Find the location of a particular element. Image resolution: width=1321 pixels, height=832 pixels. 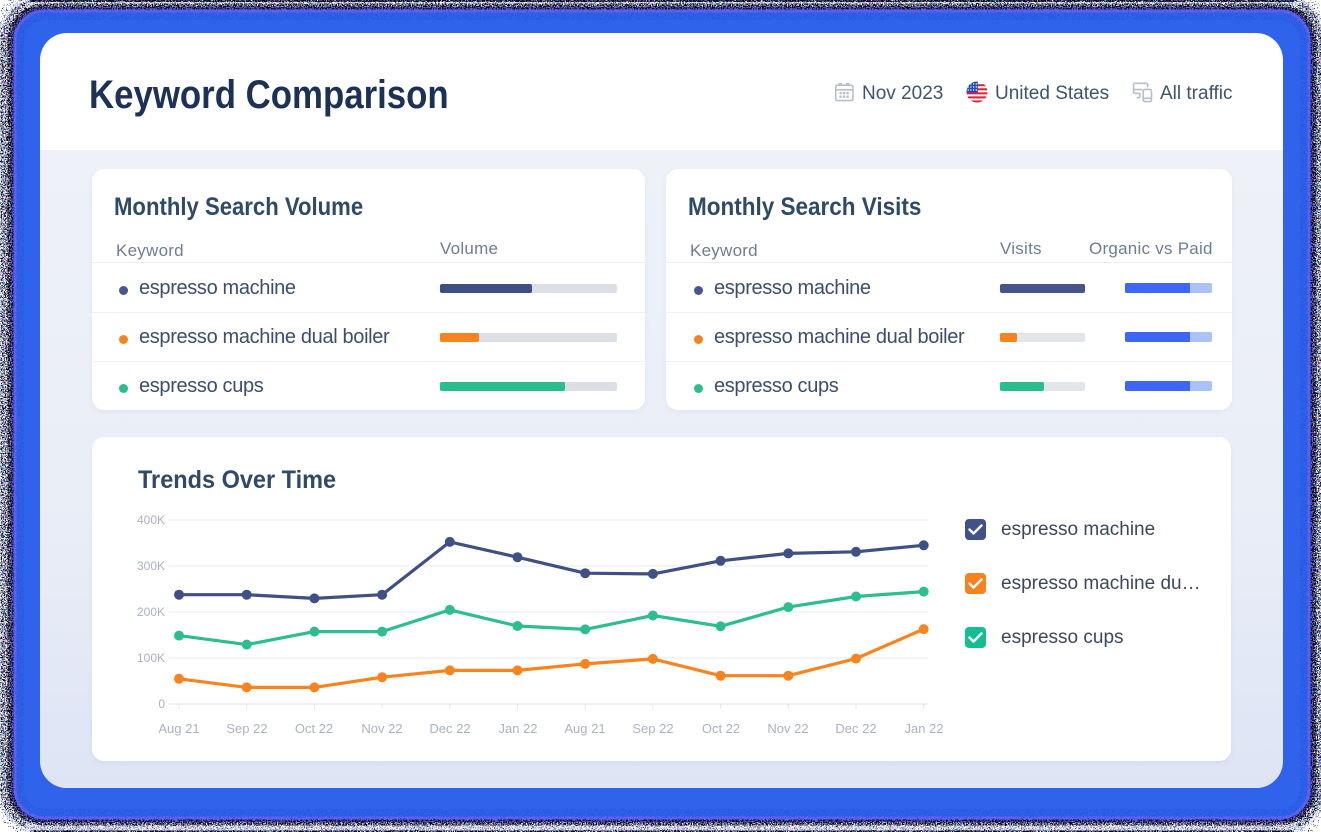

svg-text: 300K is located at coordinates (151, 566).